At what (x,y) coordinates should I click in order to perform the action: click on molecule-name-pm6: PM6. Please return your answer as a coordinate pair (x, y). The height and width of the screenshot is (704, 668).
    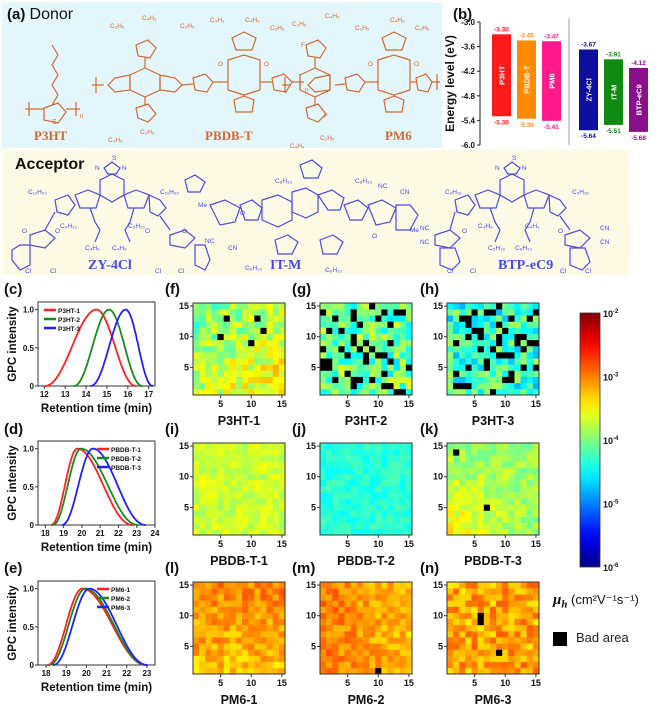
    Looking at the image, I should click on (398, 135).